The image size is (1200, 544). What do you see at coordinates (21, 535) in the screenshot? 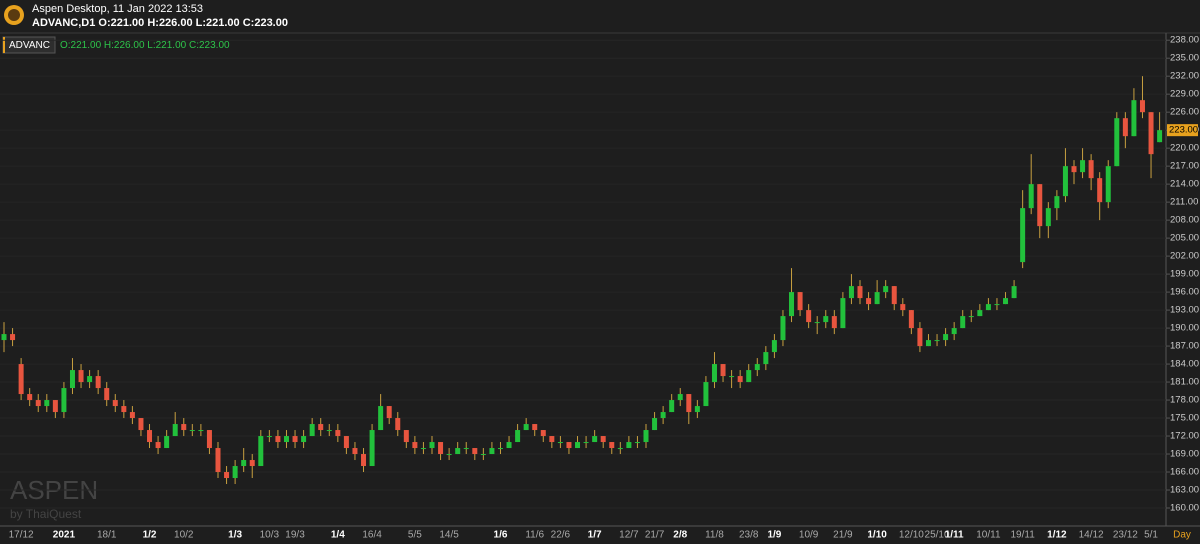
I see `x-tick-label: 17/12` at bounding box center [21, 535].